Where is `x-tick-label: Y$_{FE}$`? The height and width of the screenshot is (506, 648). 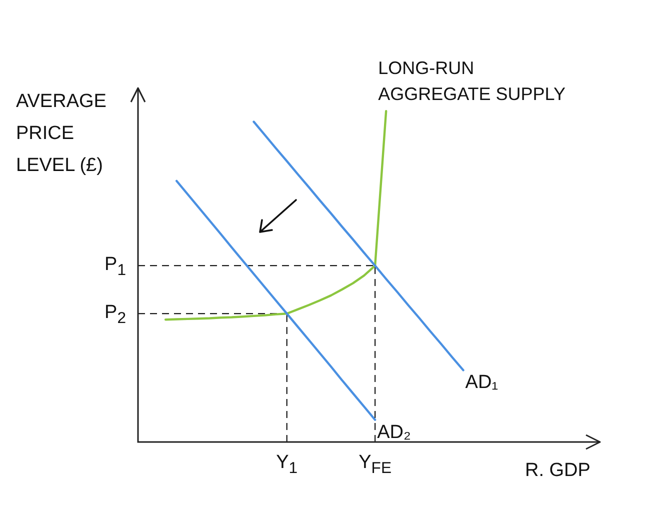 x-tick-label: Y$_{FE}$ is located at coordinates (375, 465).